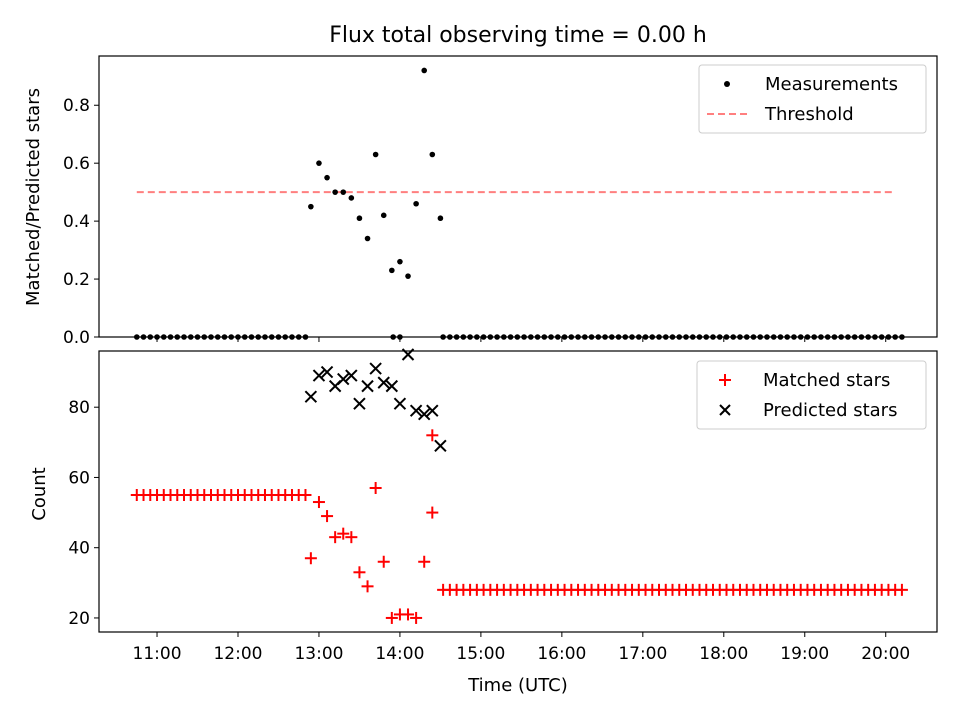 The width and height of the screenshot is (960, 720). I want to click on bottom-x-tick-label: 14:00, so click(399, 654).